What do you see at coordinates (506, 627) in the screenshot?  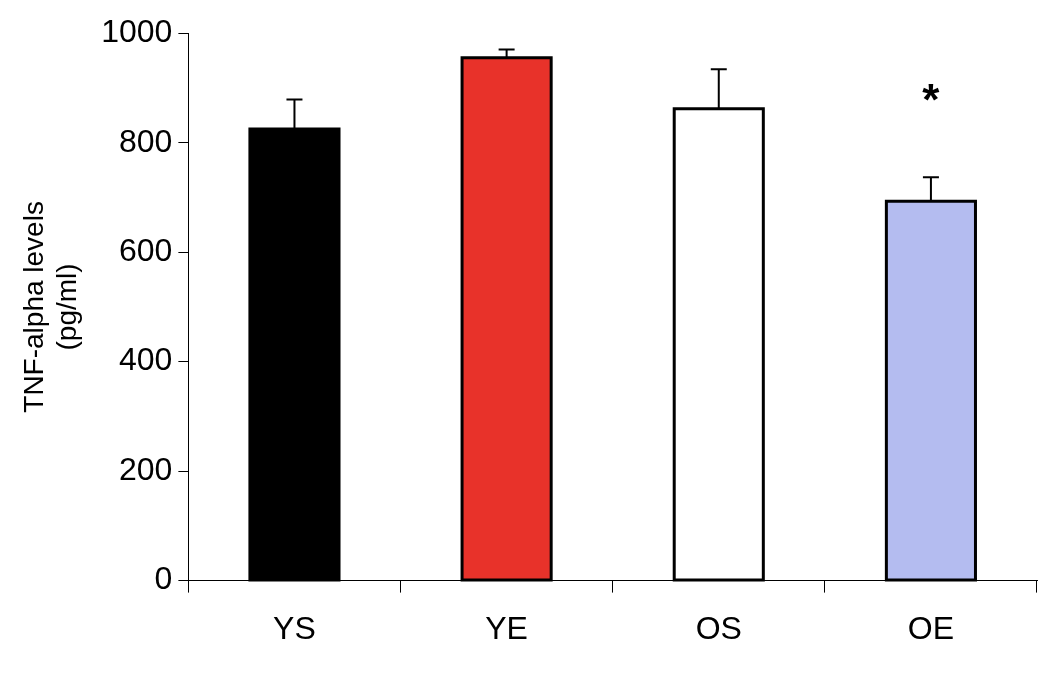 I see `x-tick-label: YE` at bounding box center [506, 627].